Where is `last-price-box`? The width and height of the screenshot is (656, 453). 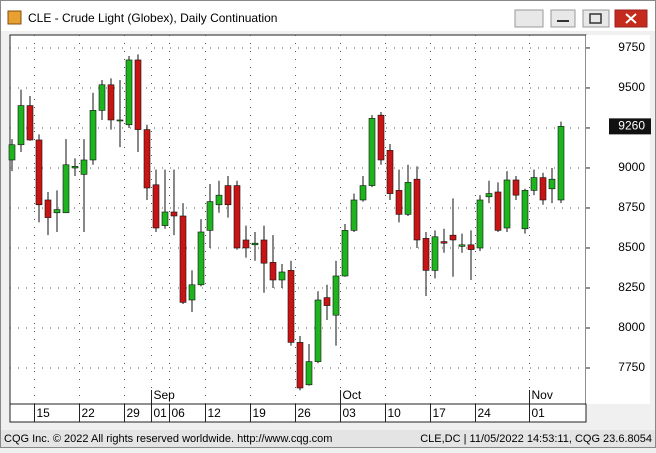 last-price-box is located at coordinates (630, 126).